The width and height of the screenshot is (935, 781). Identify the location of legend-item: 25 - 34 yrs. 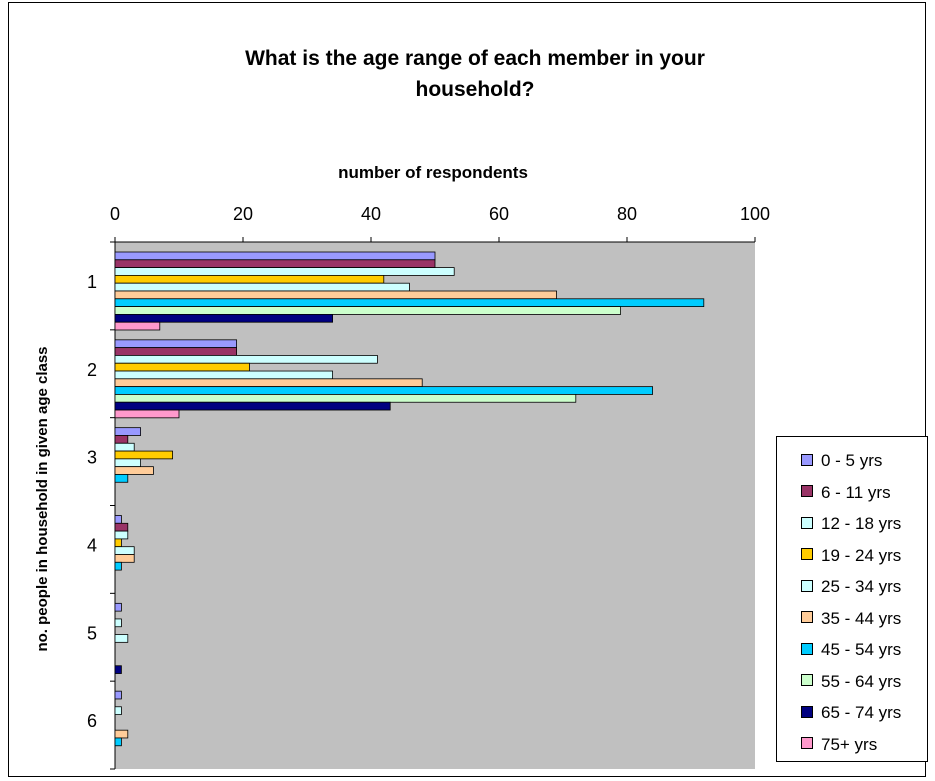
(851, 587).